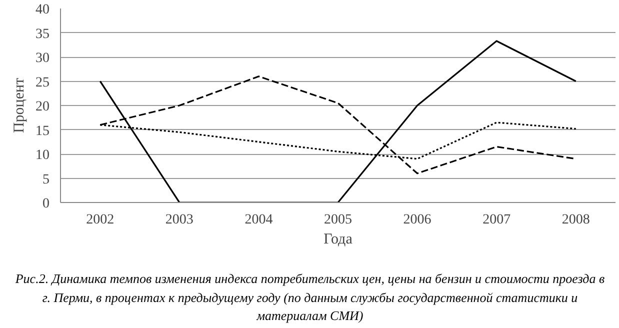  Describe the element at coordinates (43, 82) in the screenshot. I see `y-tick-label: 25` at that location.